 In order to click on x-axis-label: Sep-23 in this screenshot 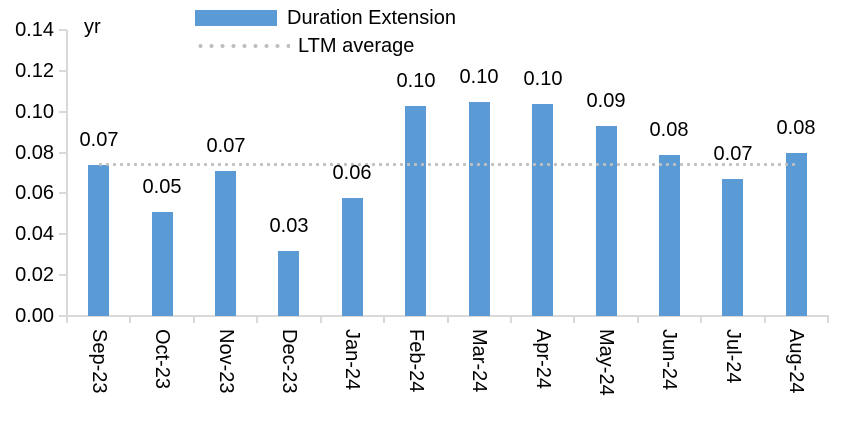, I will do `click(99, 361)`.